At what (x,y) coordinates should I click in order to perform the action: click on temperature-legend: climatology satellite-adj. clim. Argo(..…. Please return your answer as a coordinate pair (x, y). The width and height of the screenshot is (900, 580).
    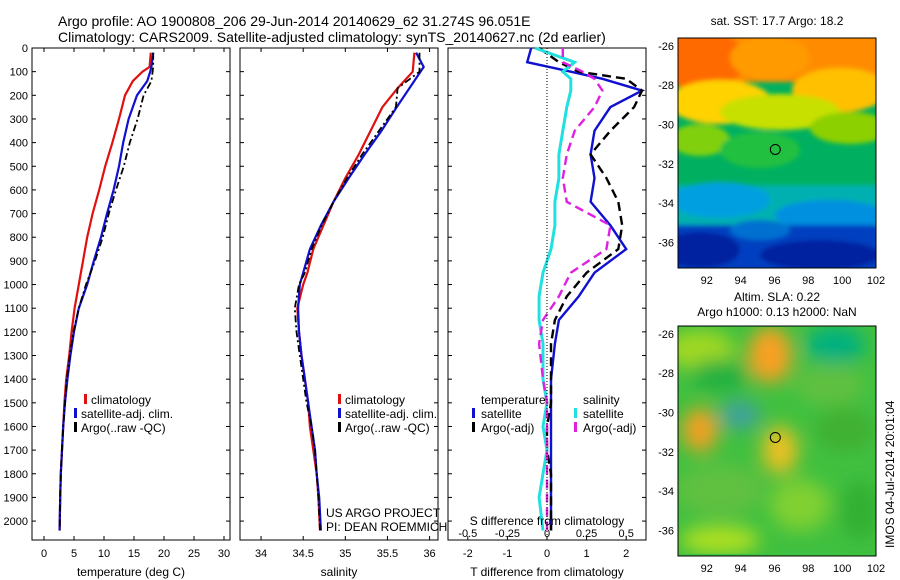
    Looking at the image, I should click on (123, 414).